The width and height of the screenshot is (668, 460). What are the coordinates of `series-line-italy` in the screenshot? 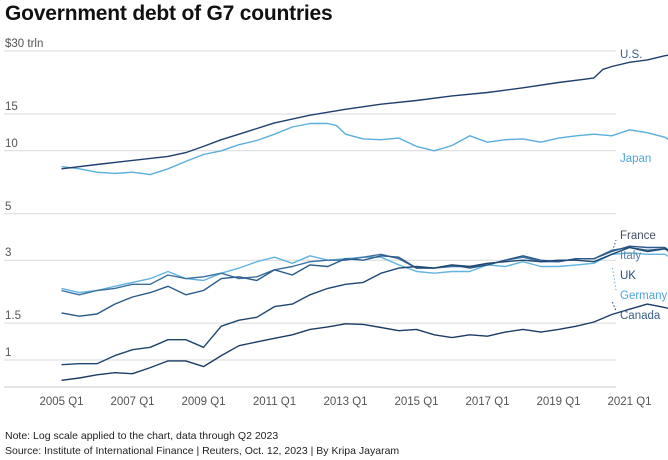 It's located at (364, 271).